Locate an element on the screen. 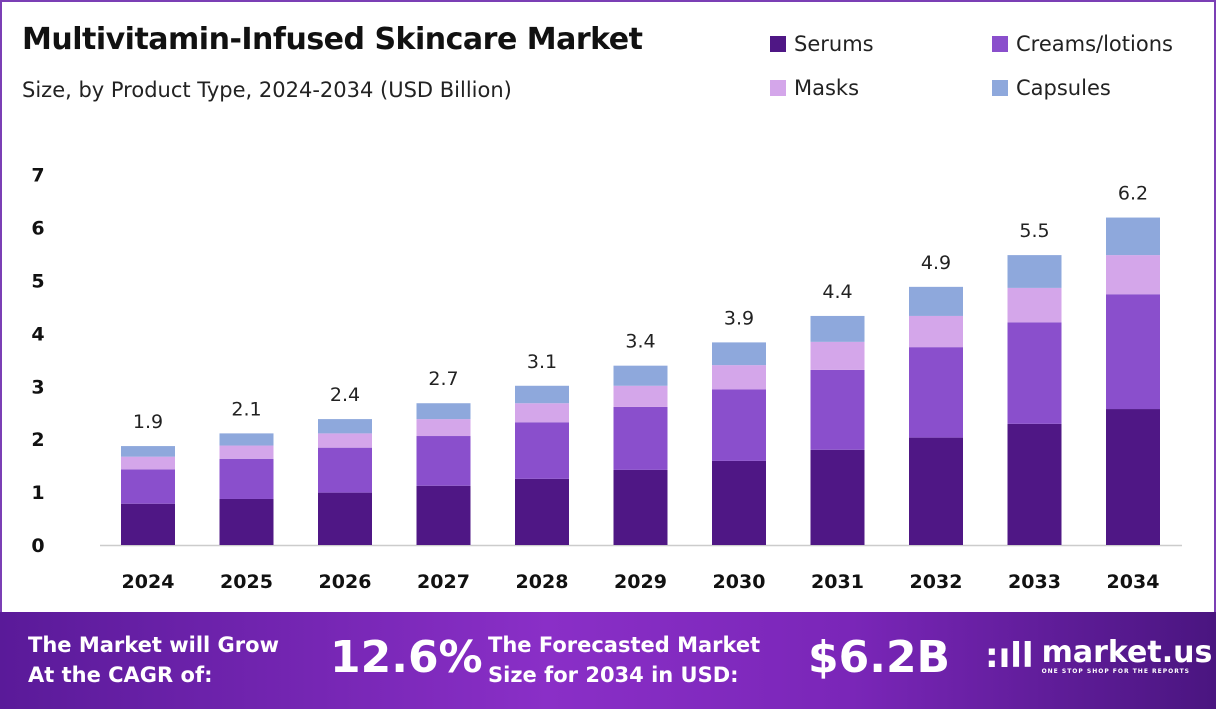 This screenshot has height=709, width=1216. legend-item-creams: Creams/lotions is located at coordinates (1092, 44).